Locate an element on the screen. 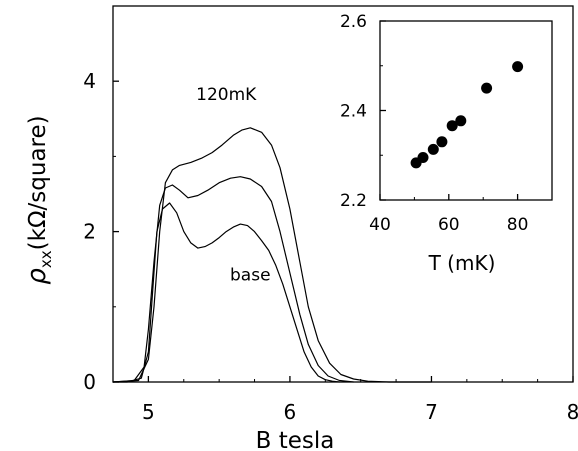 The height and width of the screenshot is (451, 578). inset-y-tick-label: 2.6 is located at coordinates (353, 22).